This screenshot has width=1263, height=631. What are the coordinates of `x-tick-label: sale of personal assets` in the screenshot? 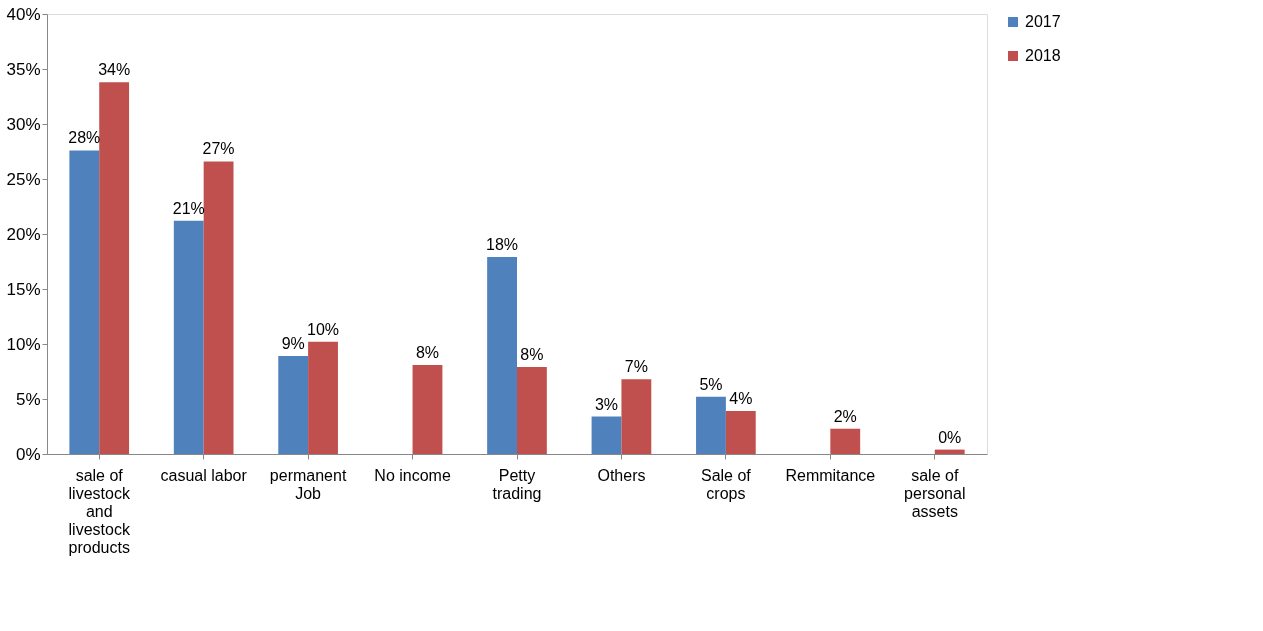 It's located at (935, 493).